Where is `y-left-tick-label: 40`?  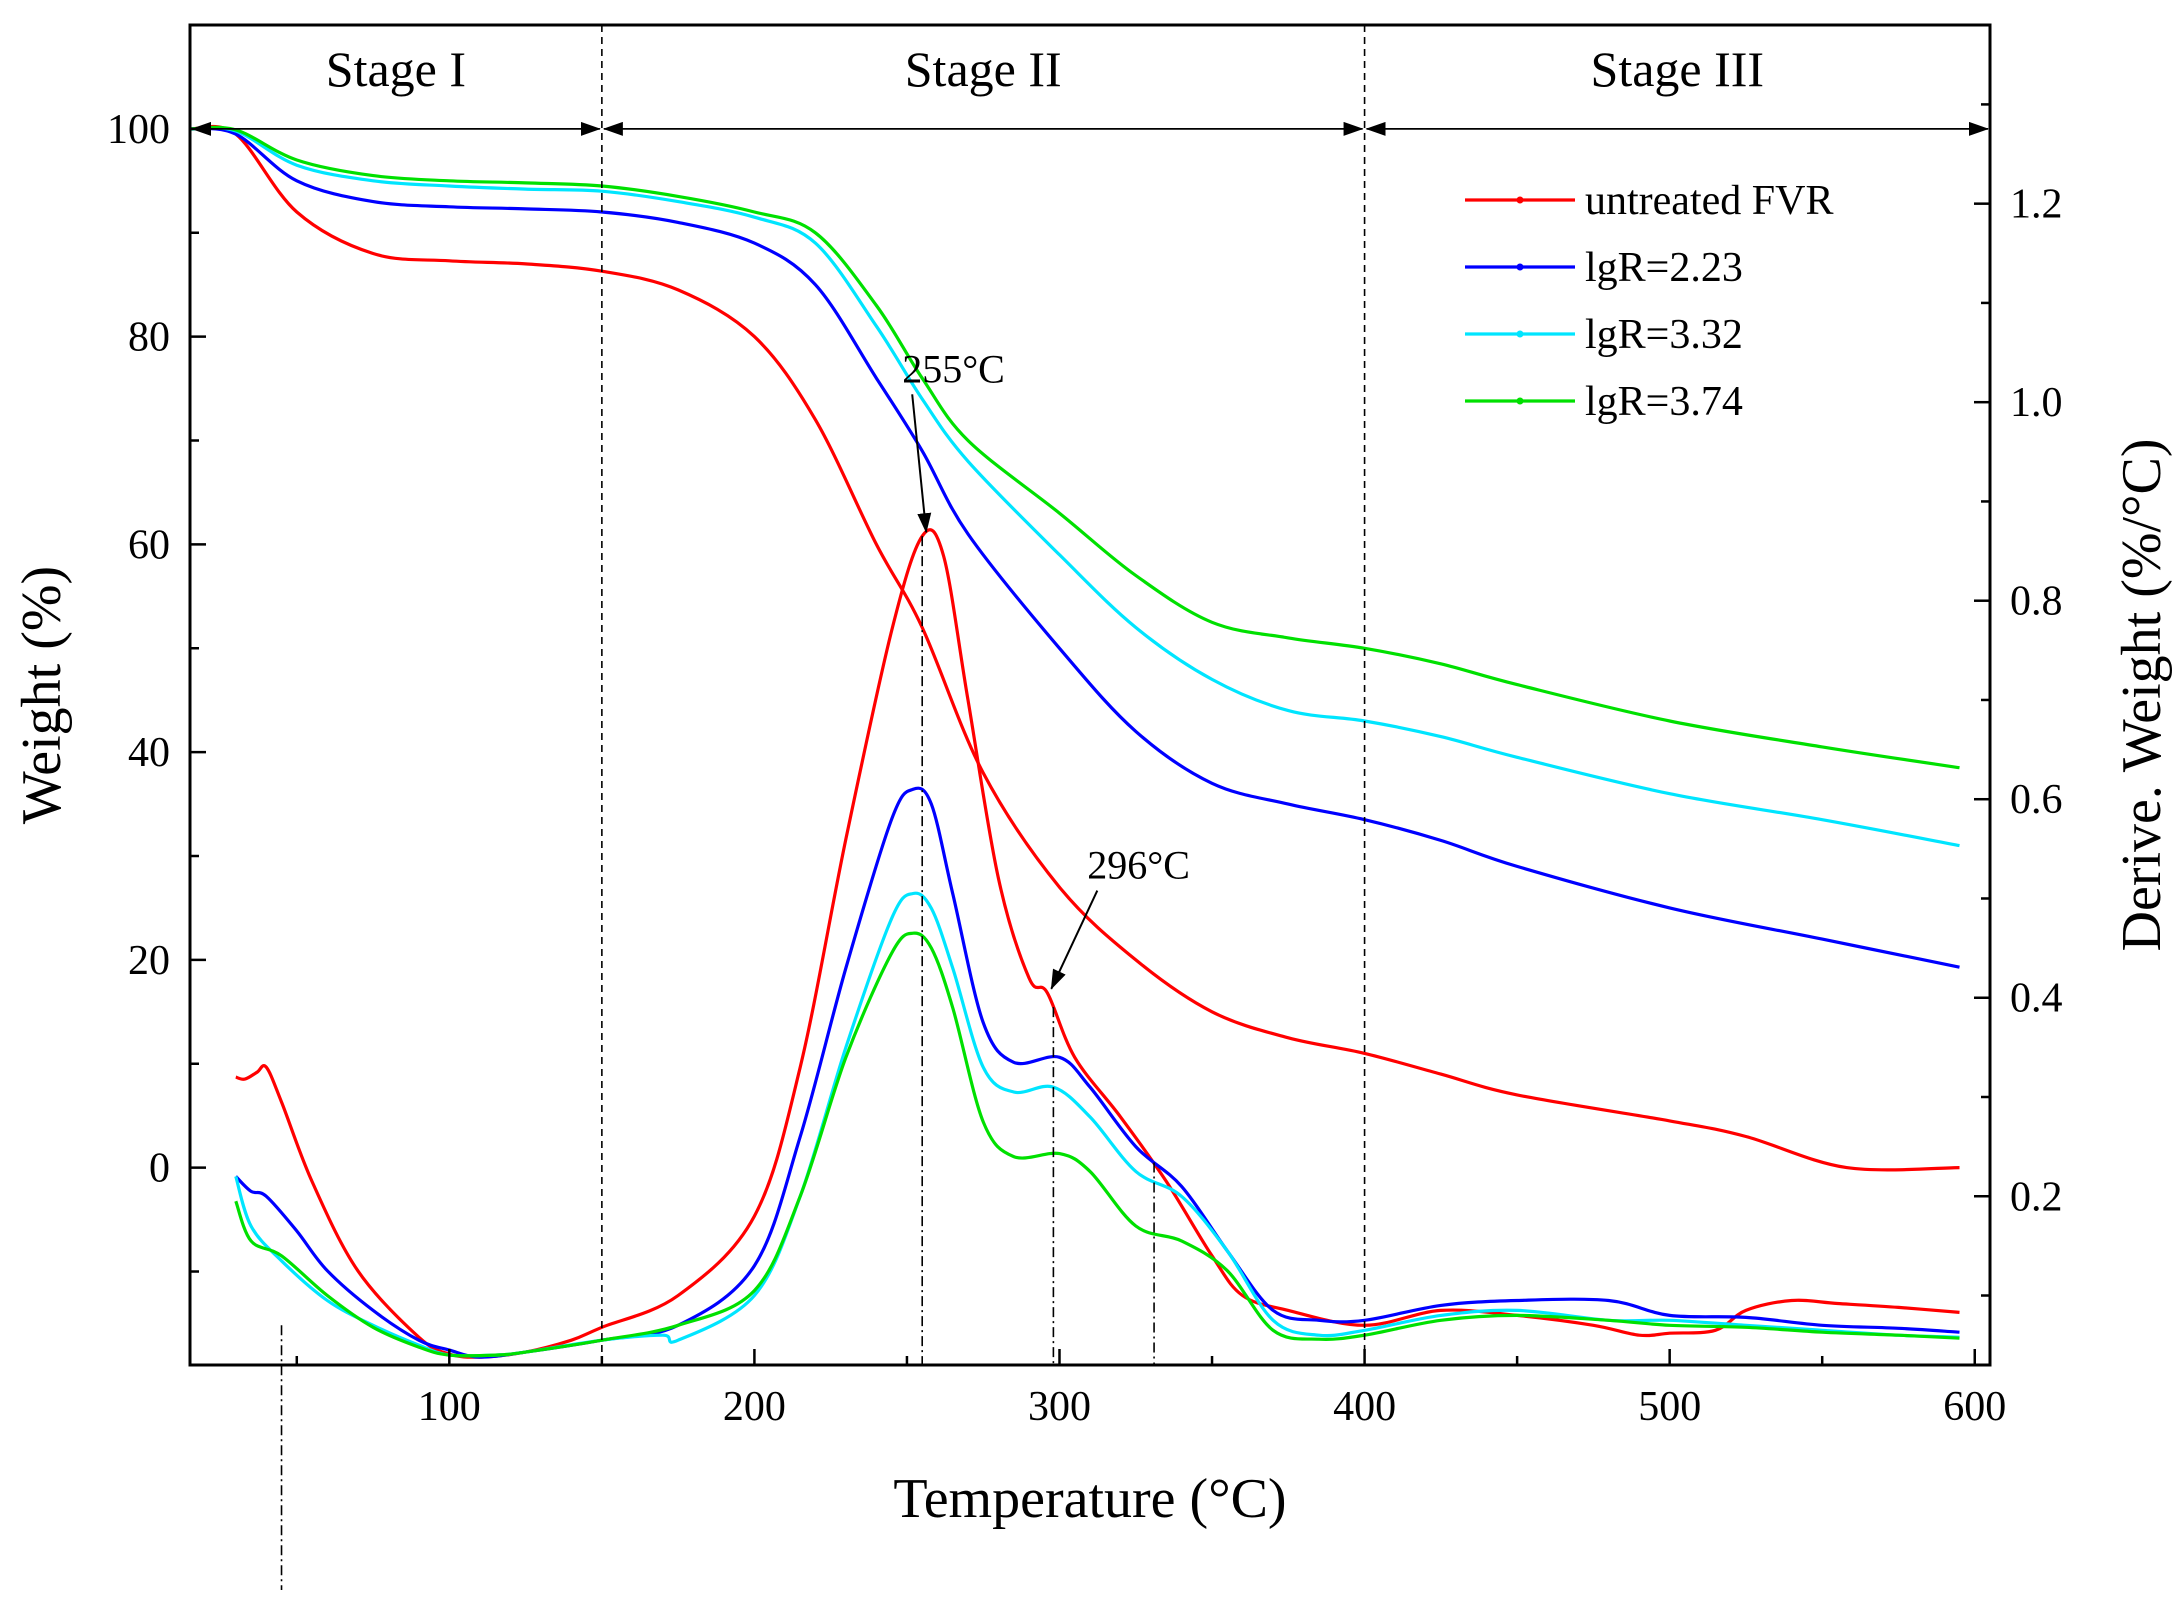 y-left-tick-label: 40 is located at coordinates (149, 753).